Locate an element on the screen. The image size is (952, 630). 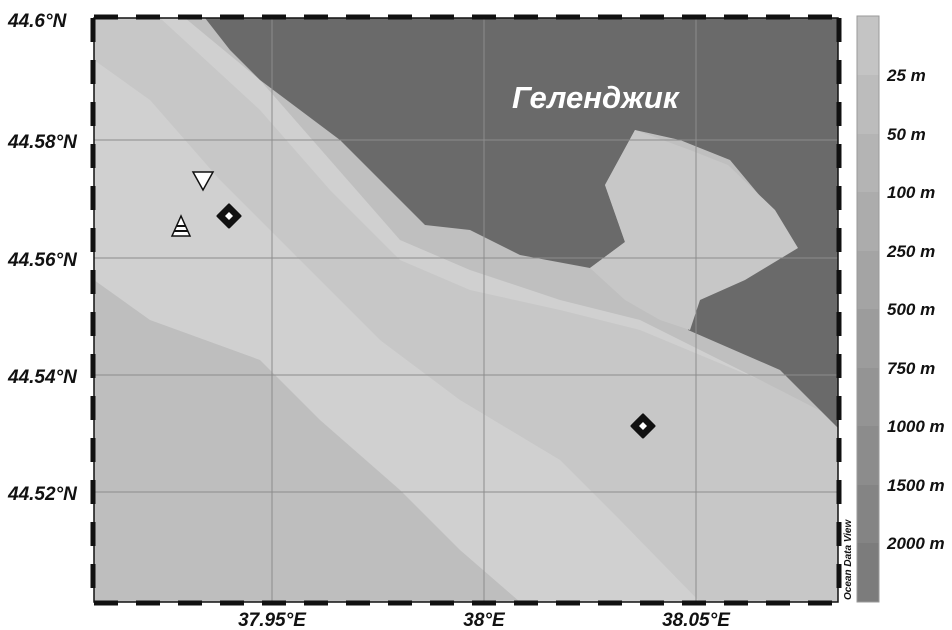
lat-label: 44.6°N is located at coordinates (37, 21).